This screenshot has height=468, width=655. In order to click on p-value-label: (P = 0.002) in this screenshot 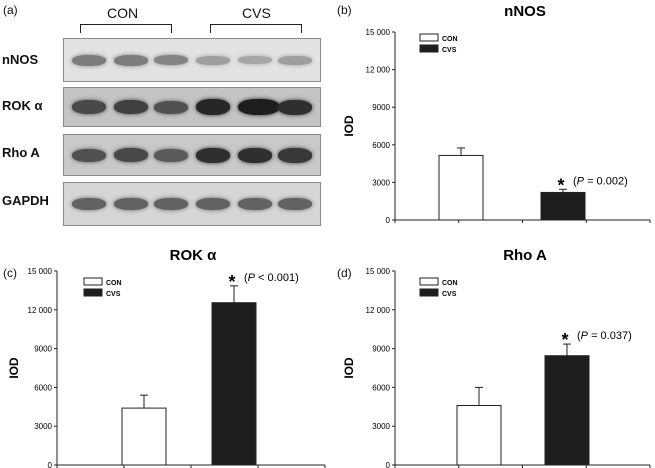, I will do `click(600, 181)`.